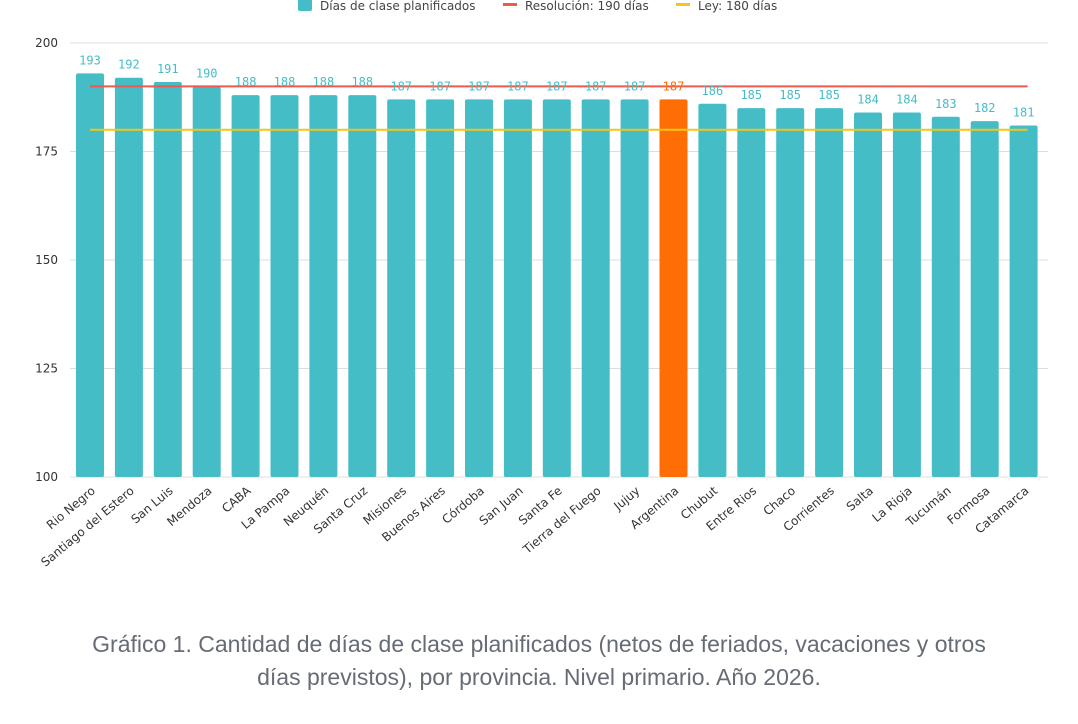 This screenshot has height=724, width=1078. Describe the element at coordinates (46, 369) in the screenshot. I see `y-tick-label: 125` at that location.